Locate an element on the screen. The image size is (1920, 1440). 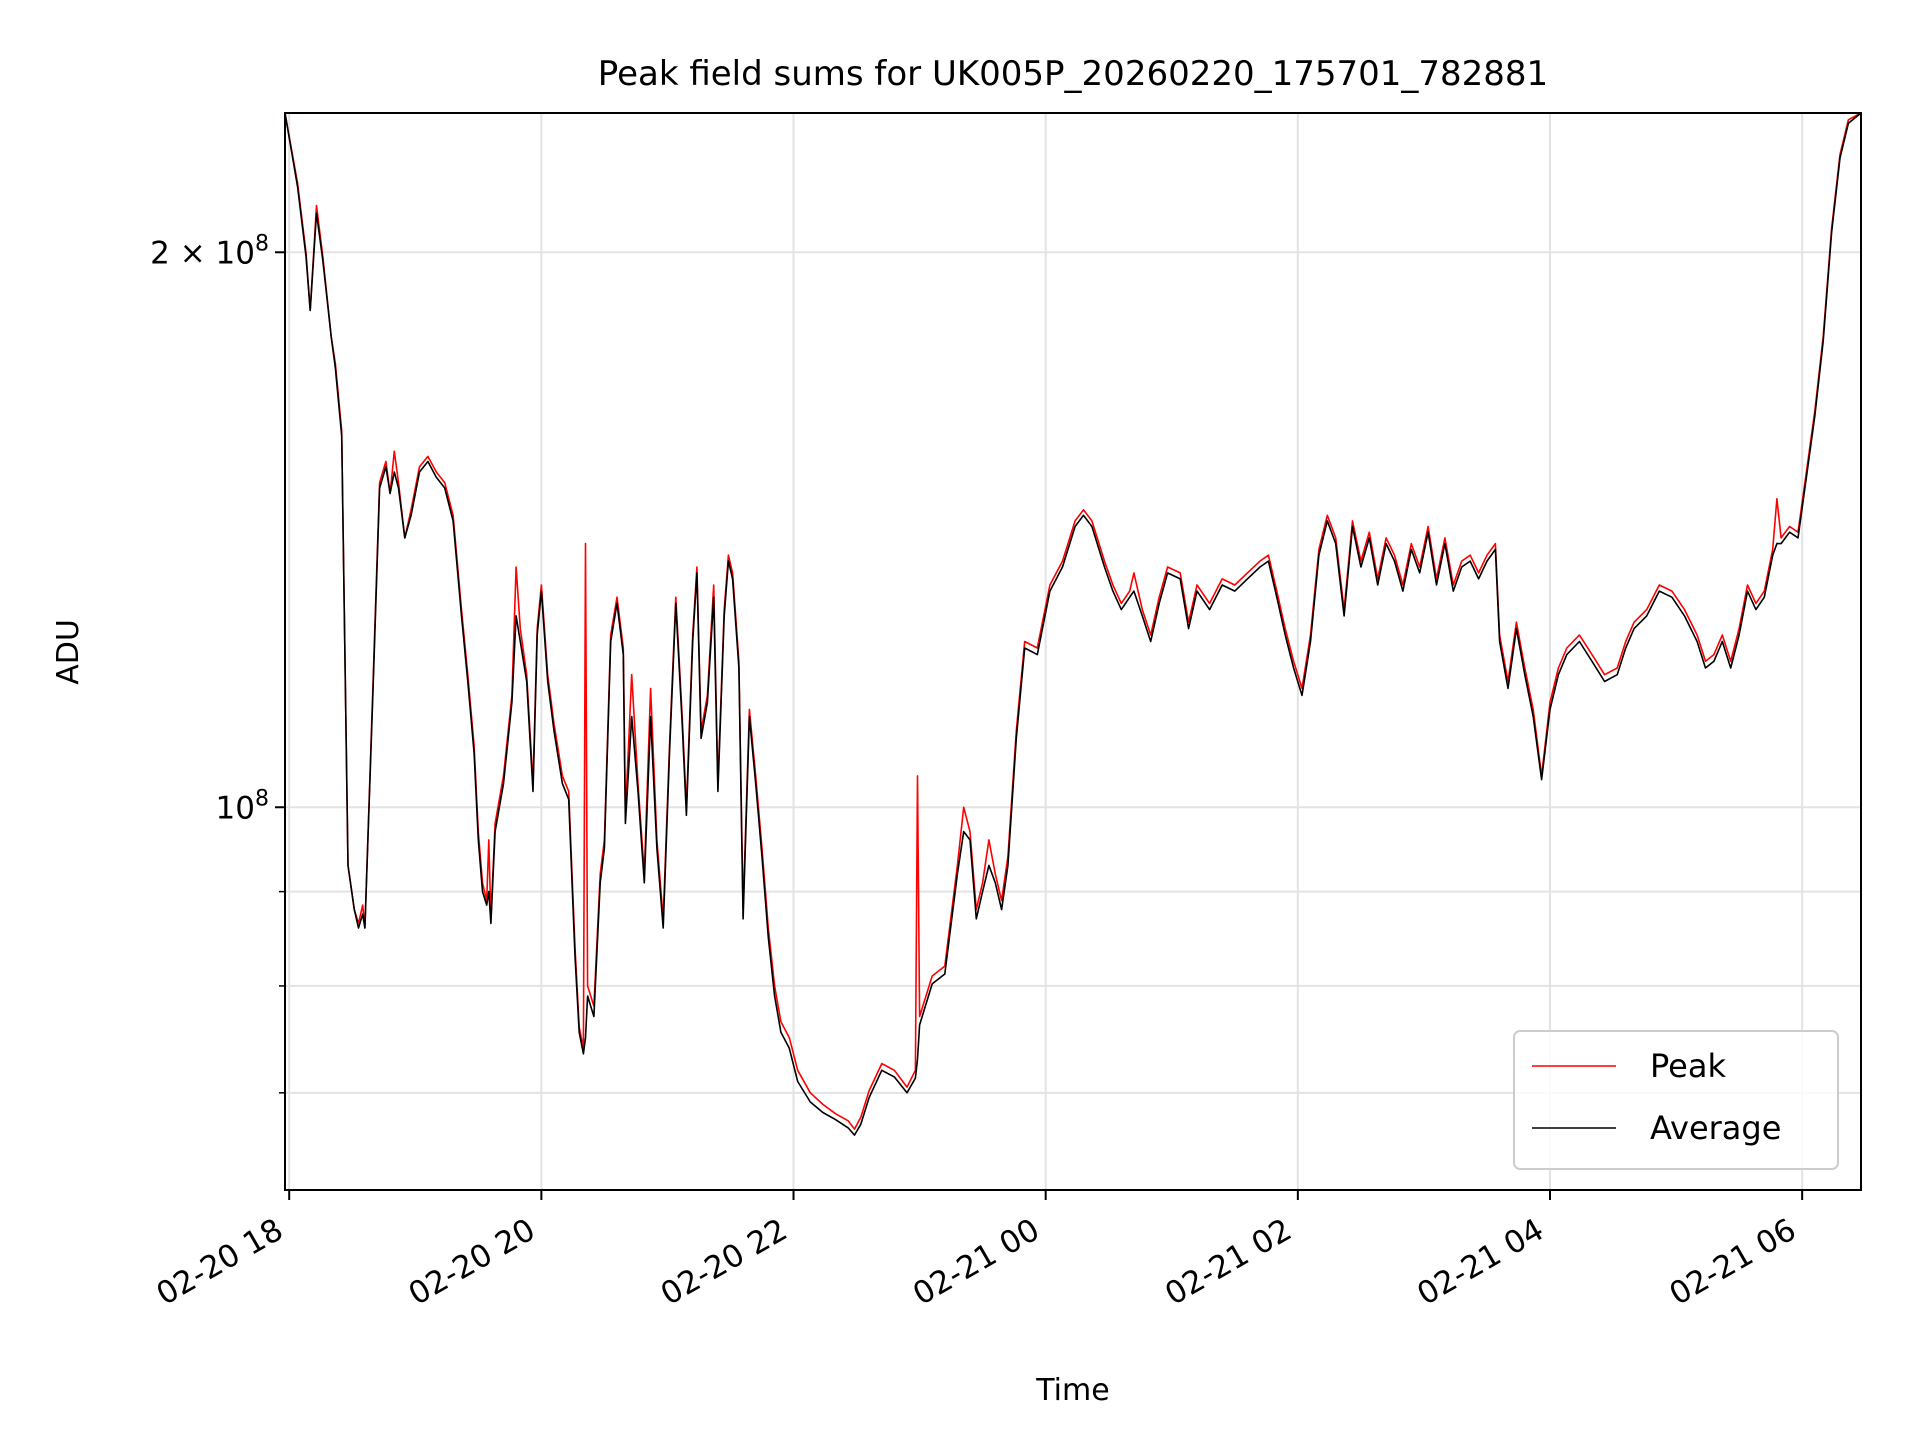
legend-label-peak: Peak is located at coordinates (1688, 1066).